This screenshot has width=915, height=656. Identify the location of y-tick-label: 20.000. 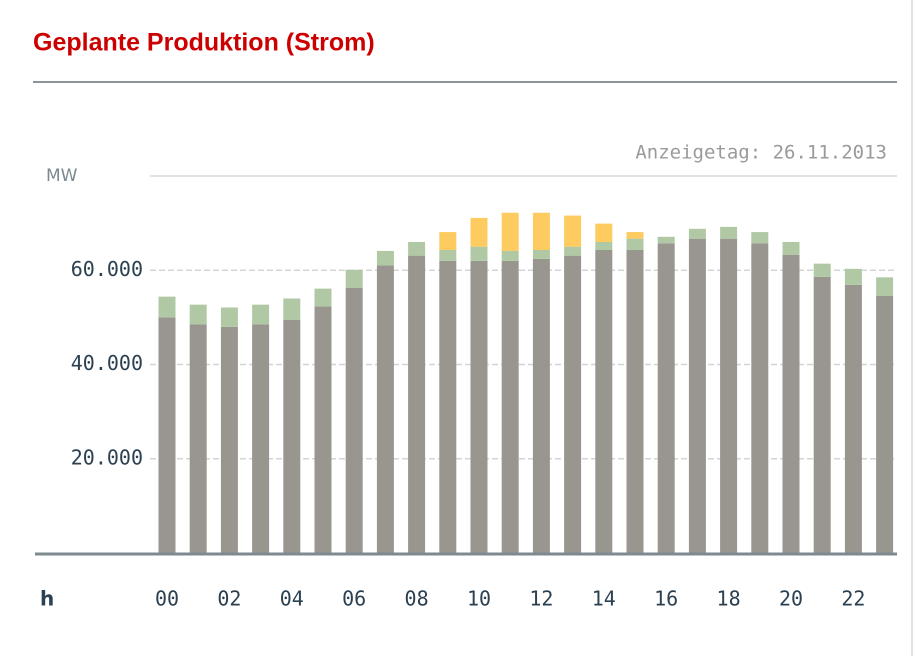
(107, 457).